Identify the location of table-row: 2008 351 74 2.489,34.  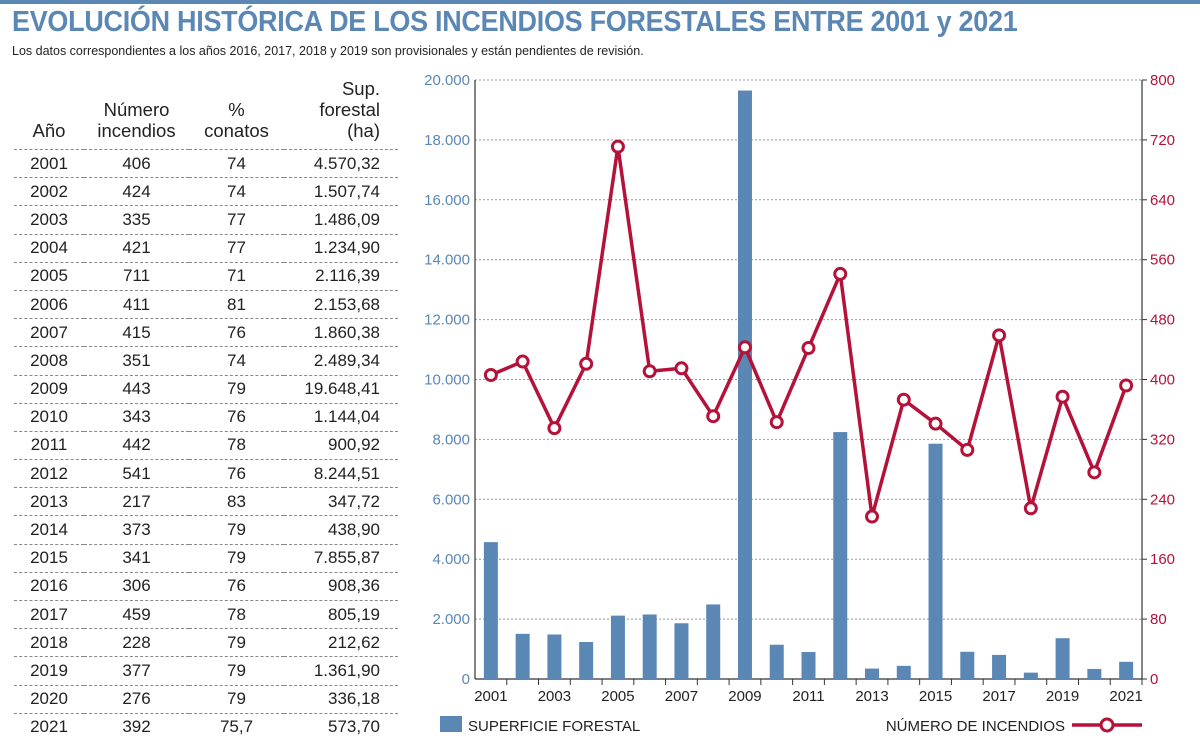
(206, 360).